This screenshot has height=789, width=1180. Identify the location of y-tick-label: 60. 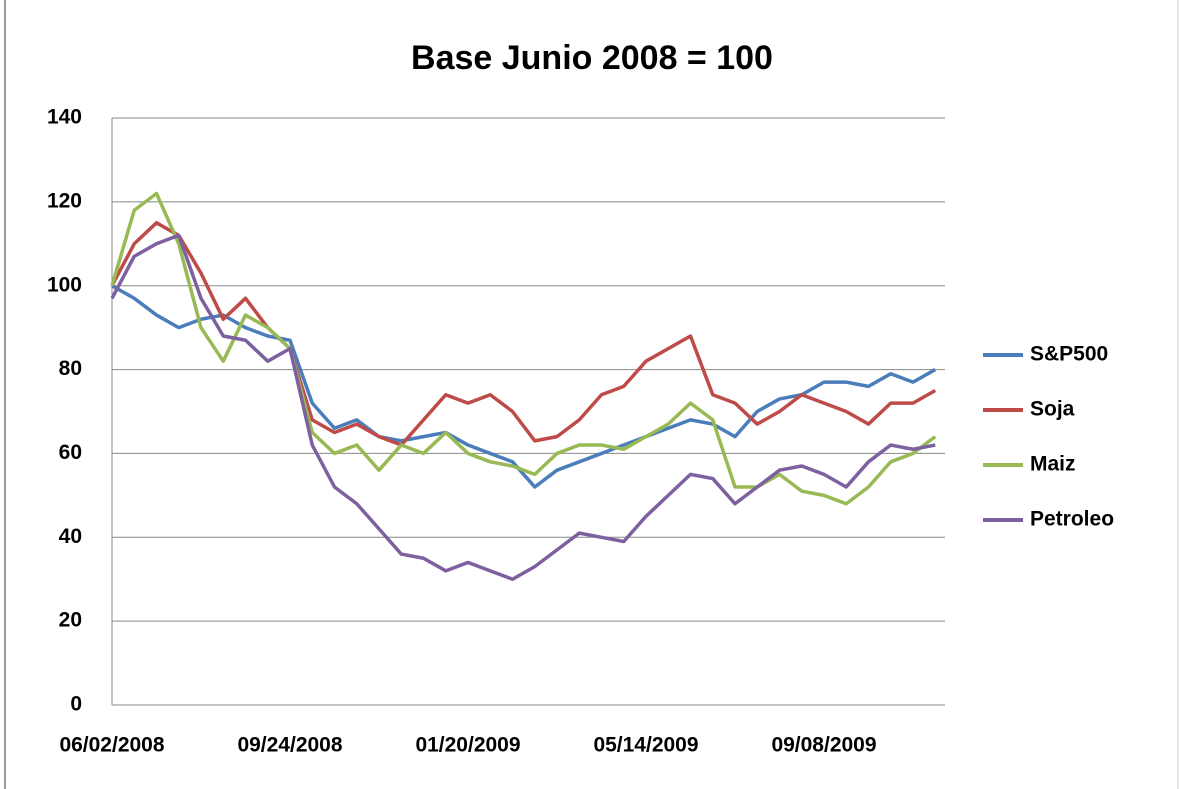
(70, 452).